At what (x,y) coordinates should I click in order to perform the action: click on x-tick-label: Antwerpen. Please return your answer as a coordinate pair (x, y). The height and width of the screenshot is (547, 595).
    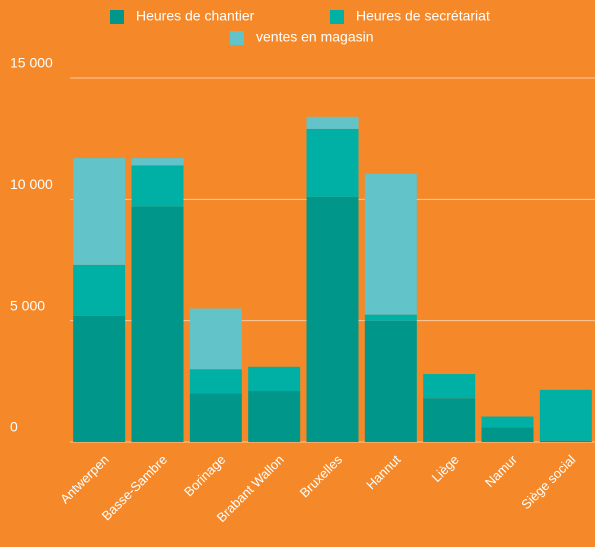
    Looking at the image, I should click on (84, 479).